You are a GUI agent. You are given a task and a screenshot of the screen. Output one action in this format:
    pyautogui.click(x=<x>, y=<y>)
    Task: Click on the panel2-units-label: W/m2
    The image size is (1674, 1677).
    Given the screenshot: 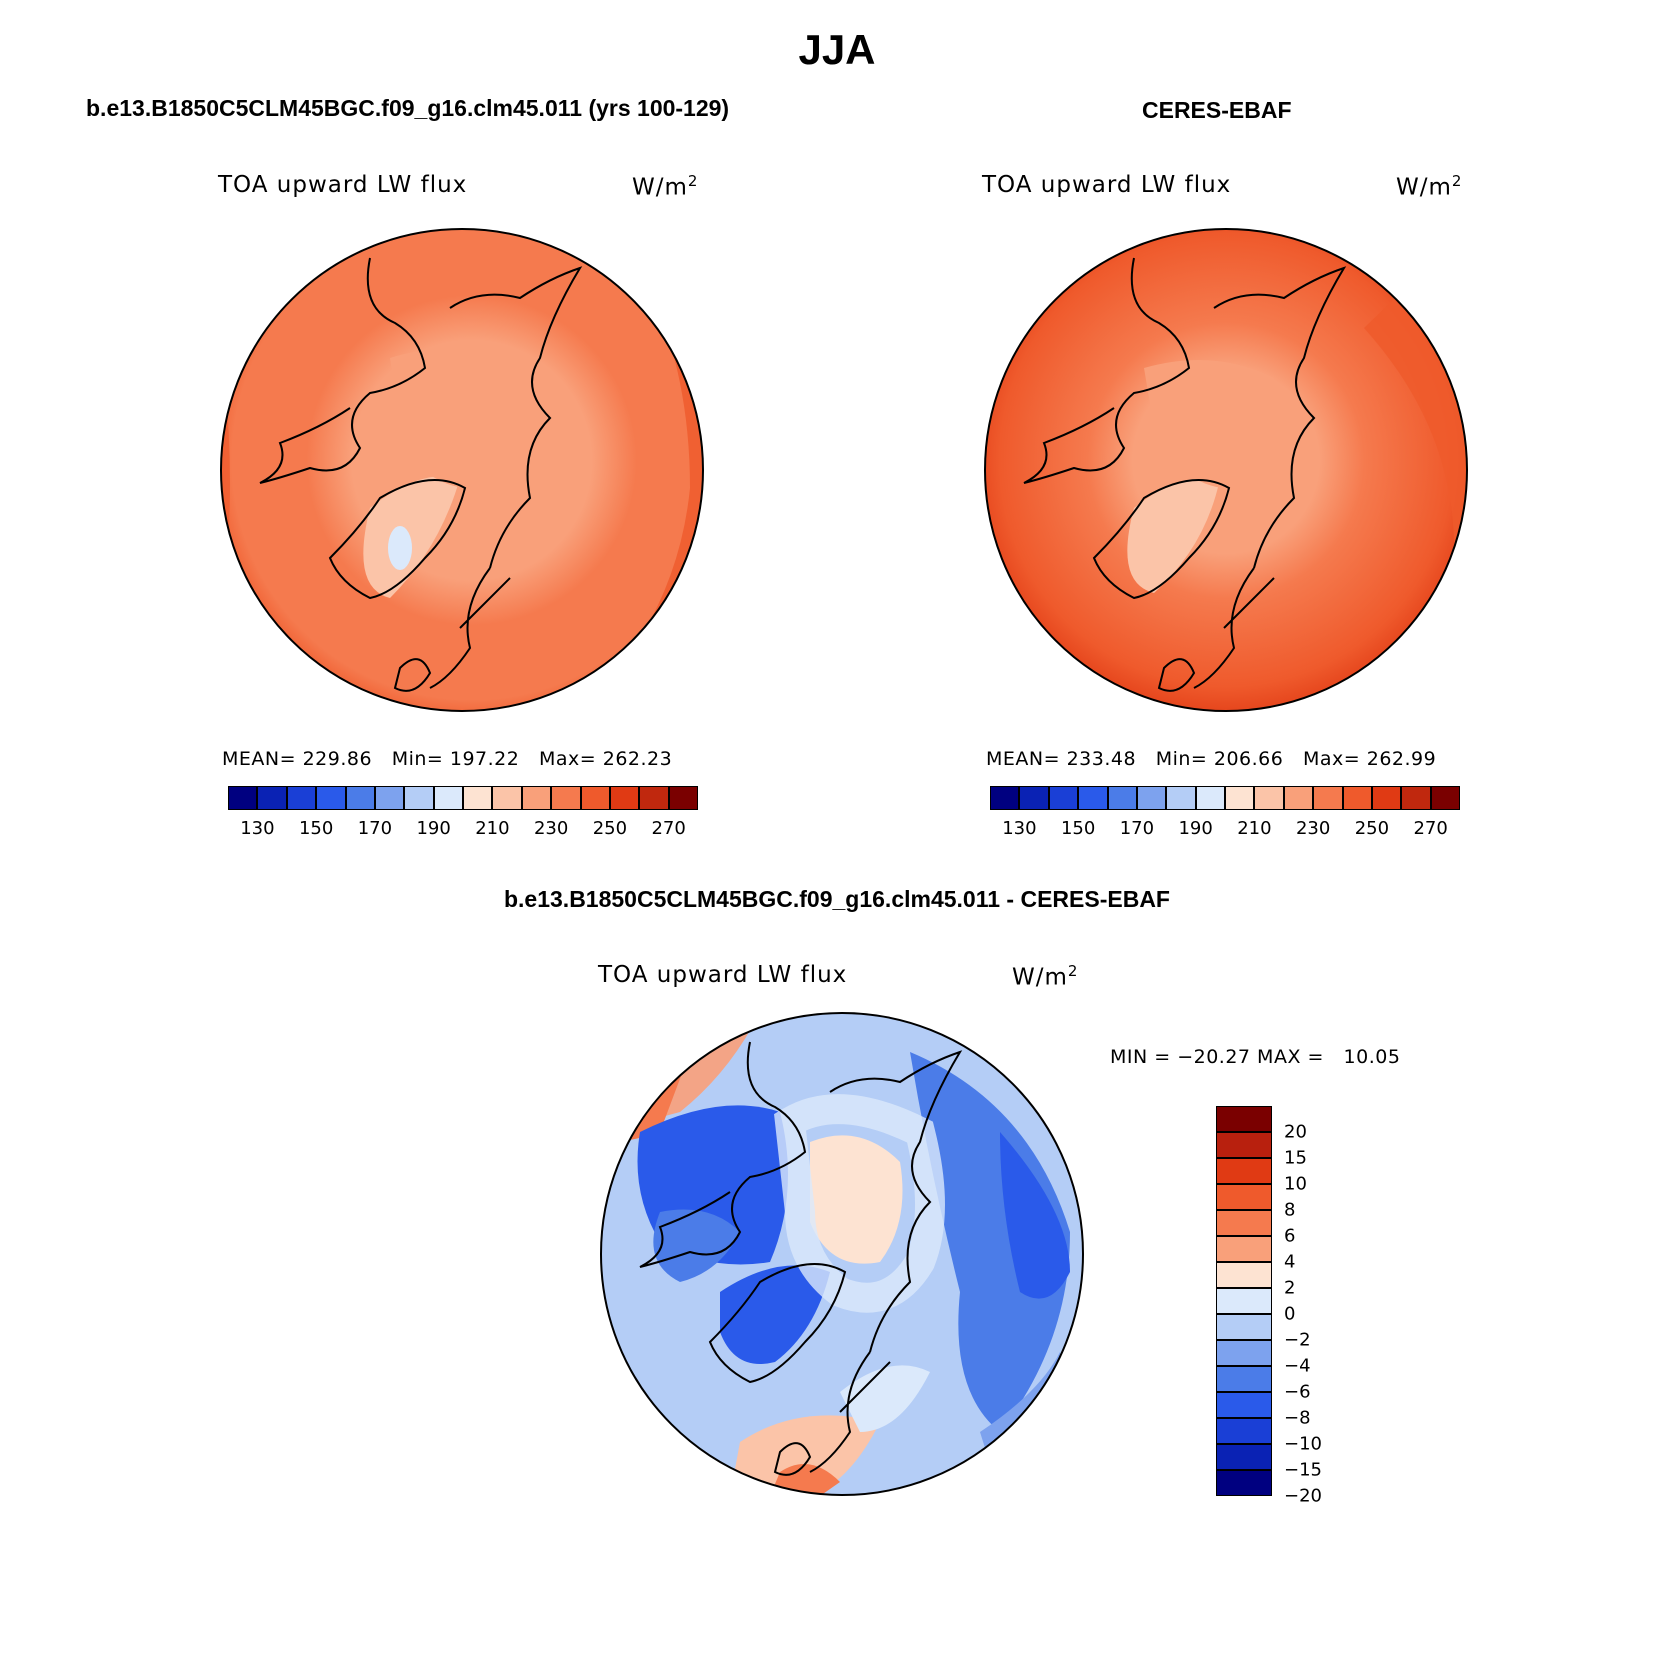 What is the action you would take?
    pyautogui.click(x=1429, y=186)
    